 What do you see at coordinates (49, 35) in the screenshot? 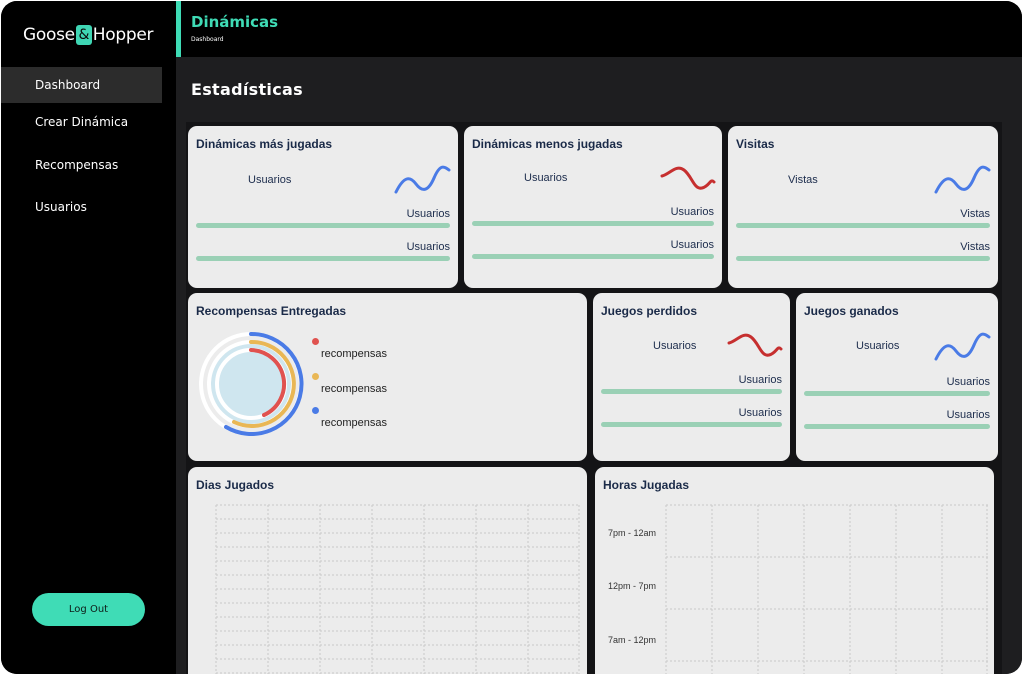
I see `brand-name-left: Goose` at bounding box center [49, 35].